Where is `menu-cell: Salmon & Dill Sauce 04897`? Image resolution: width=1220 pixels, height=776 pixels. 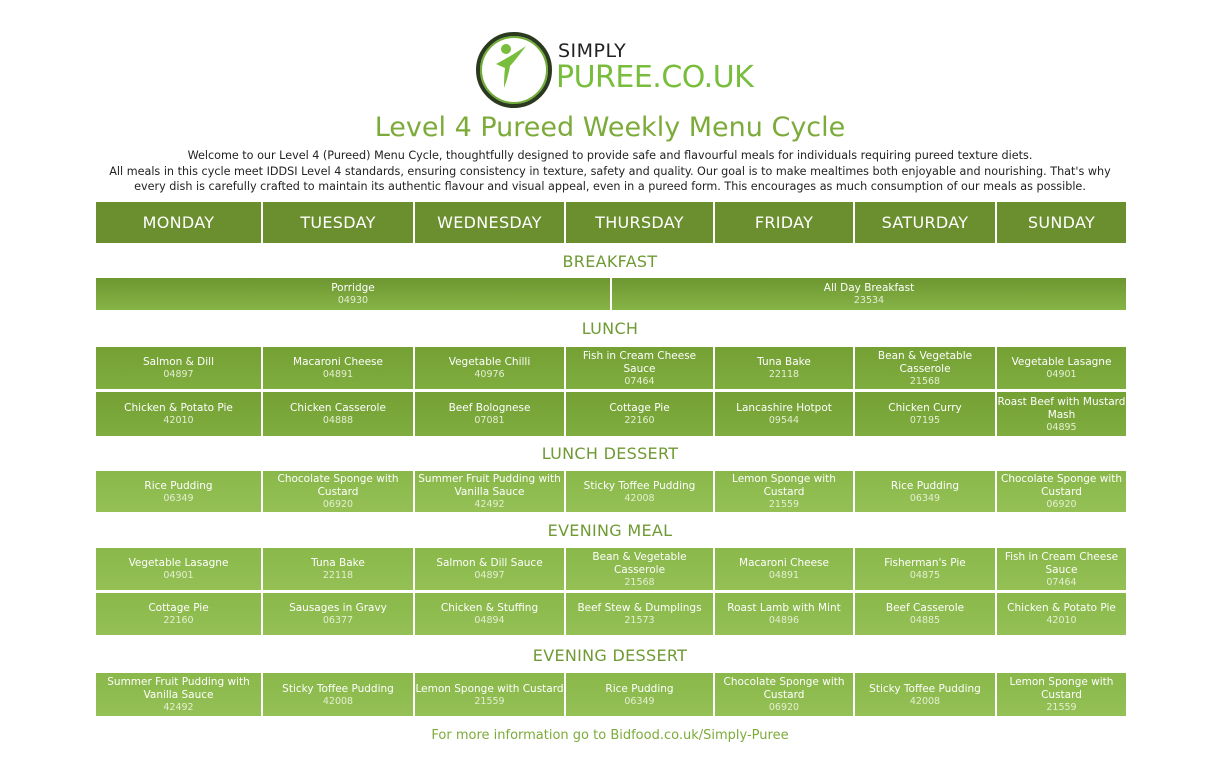 menu-cell: Salmon & Dill Sauce 04897 is located at coordinates (489, 569).